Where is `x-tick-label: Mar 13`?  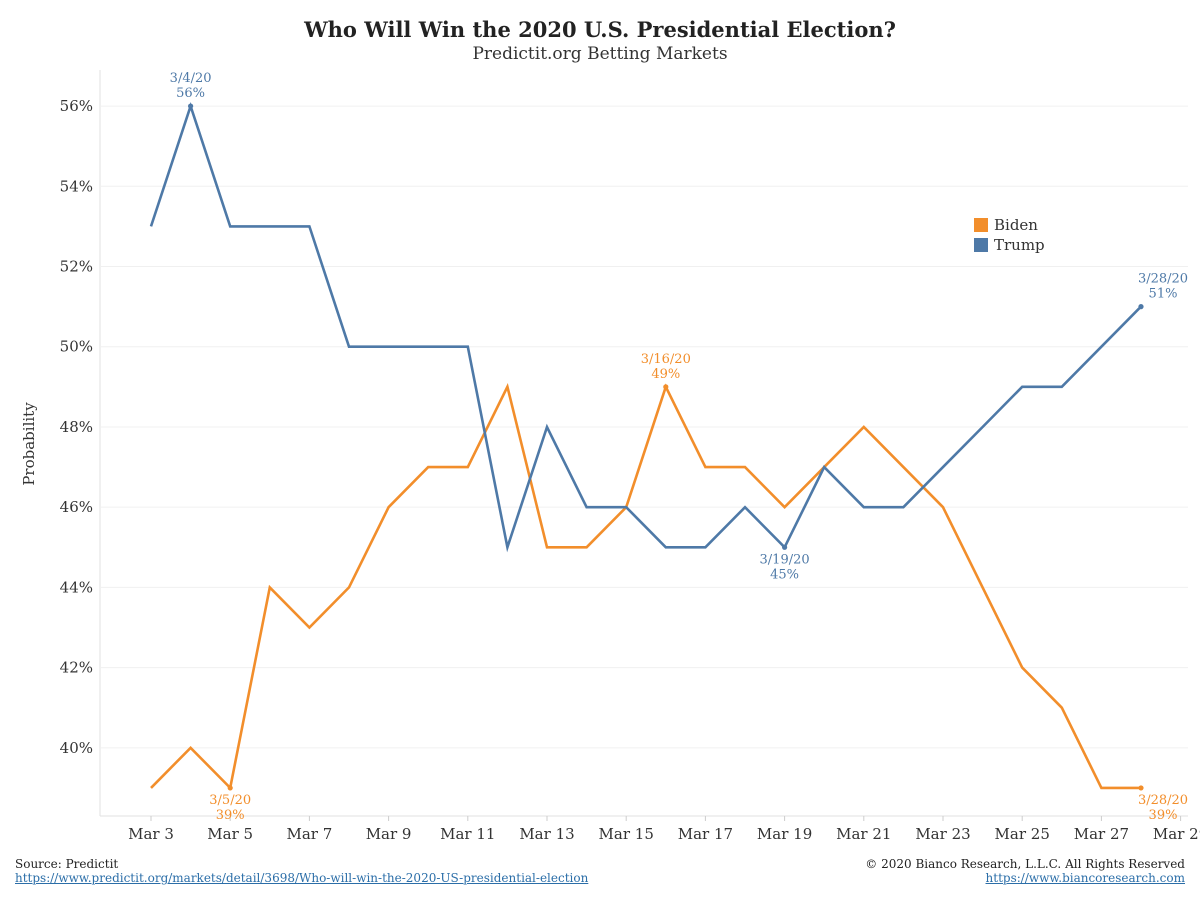 x-tick-label: Mar 13 is located at coordinates (546, 834).